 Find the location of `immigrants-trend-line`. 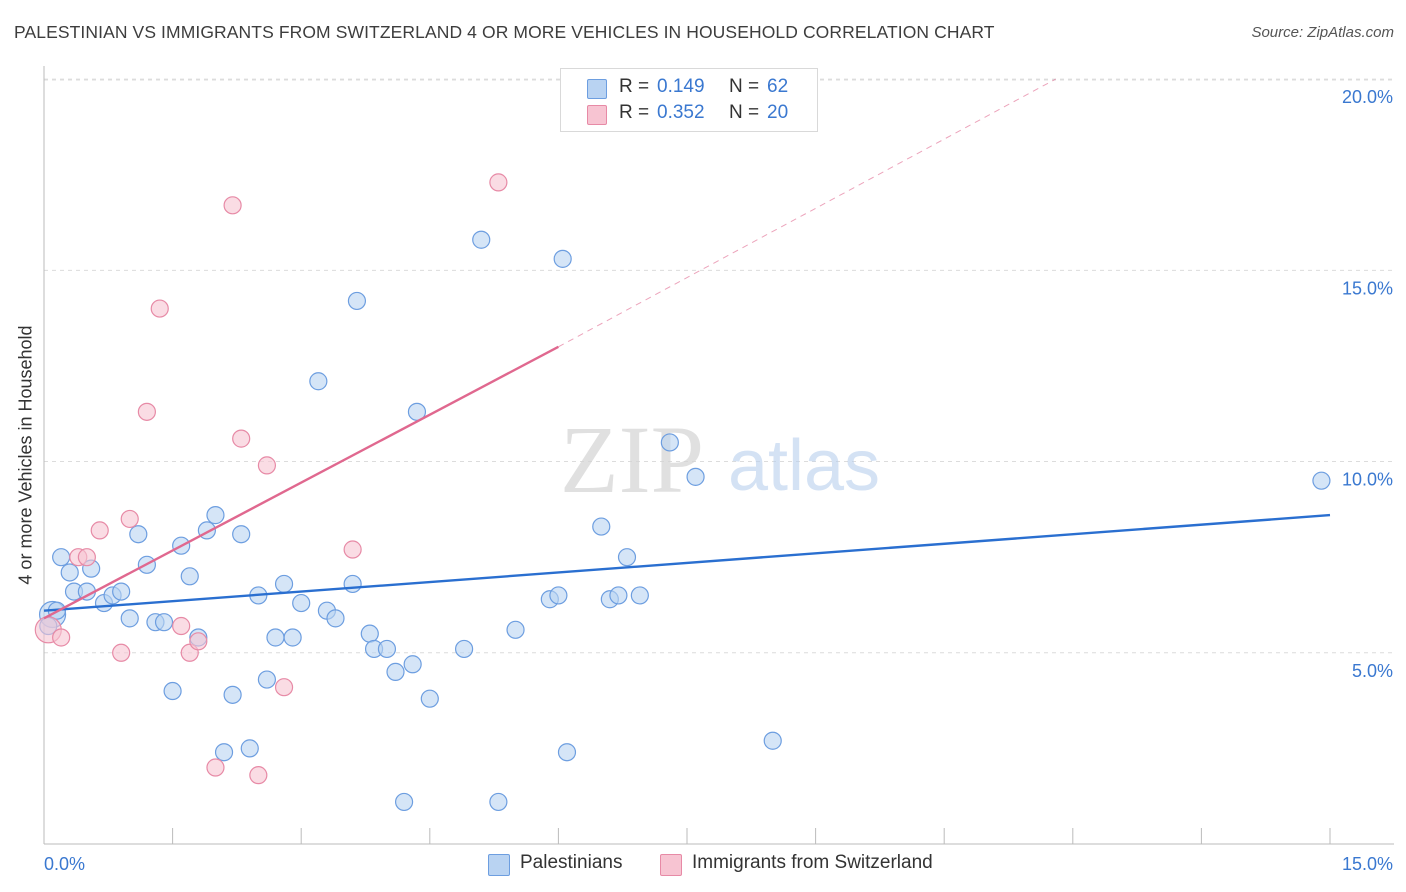

immigrants-trend-line is located at coordinates (301, 482).